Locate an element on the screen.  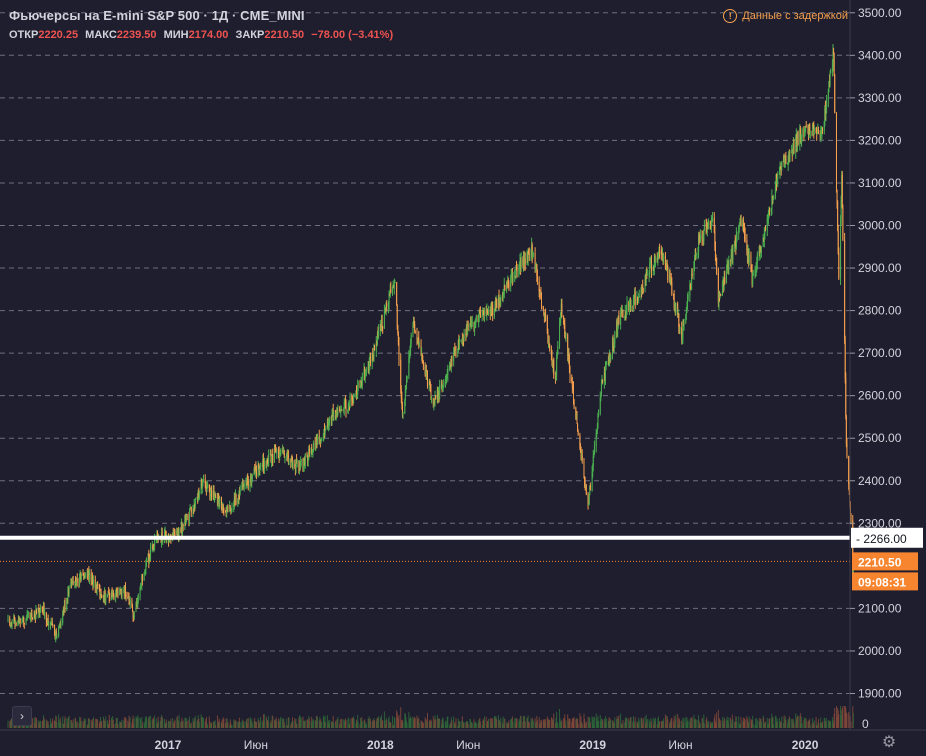
gear-icon: ⚙ is located at coordinates (889, 742).